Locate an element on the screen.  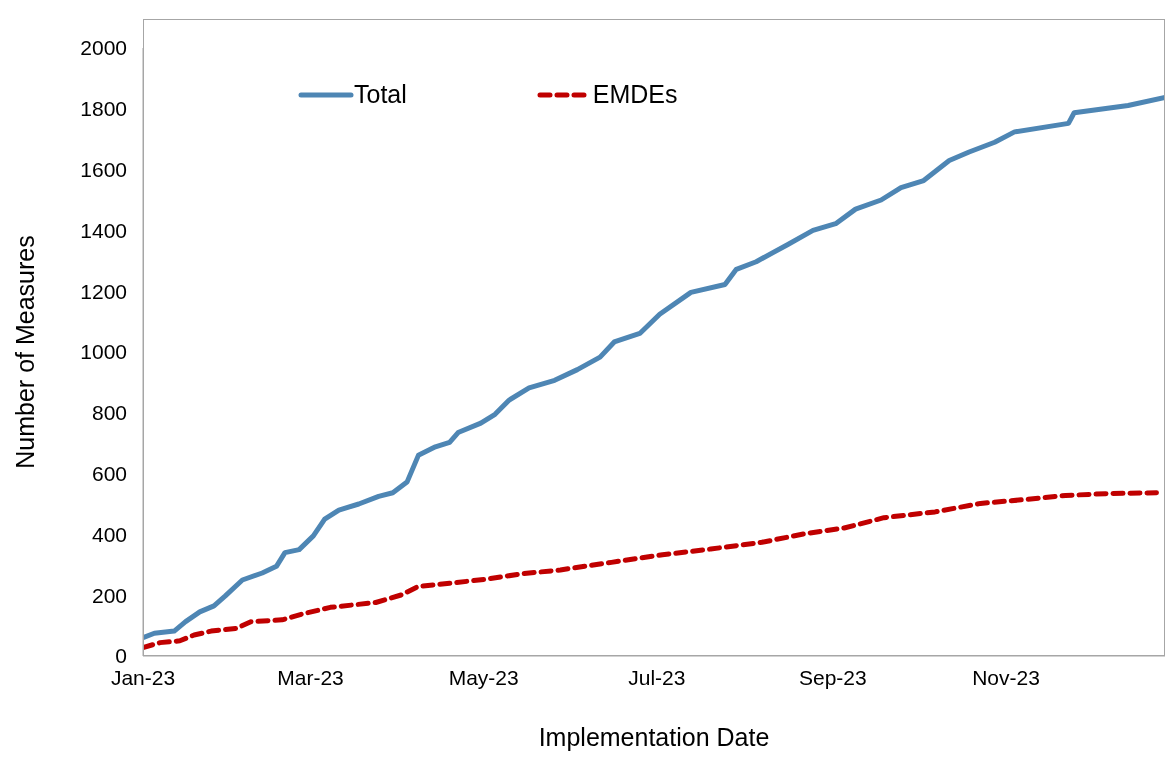
y-tick-label: 400 is located at coordinates (109, 534).